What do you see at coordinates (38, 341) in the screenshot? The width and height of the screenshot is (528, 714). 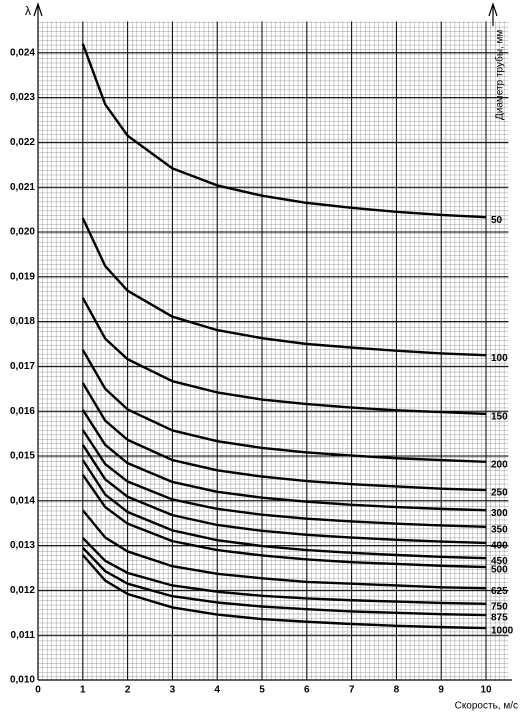 I see `y-axis` at bounding box center [38, 341].